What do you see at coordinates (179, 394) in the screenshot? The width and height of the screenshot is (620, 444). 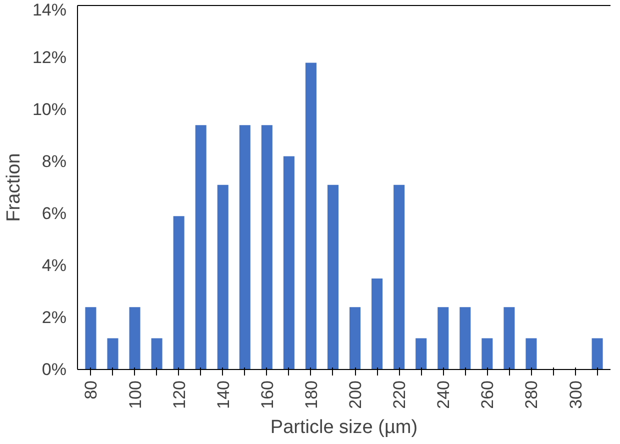 I see `x-tick-label: 120` at bounding box center [179, 394].